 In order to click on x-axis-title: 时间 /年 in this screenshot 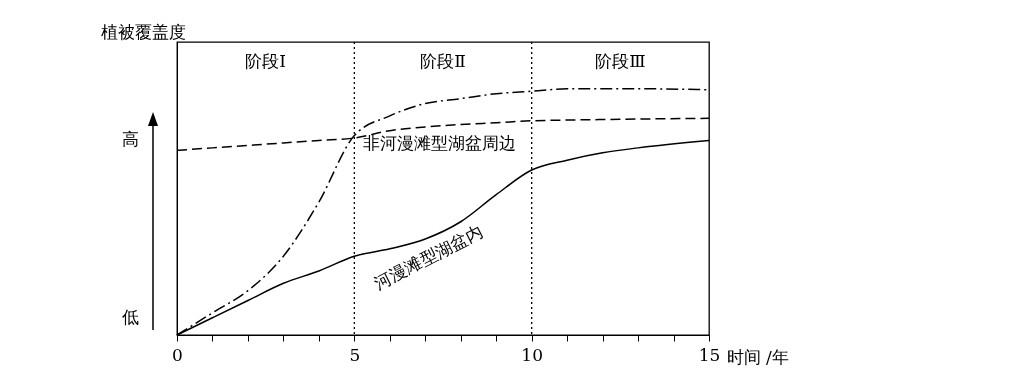, I will do `click(757, 356)`.